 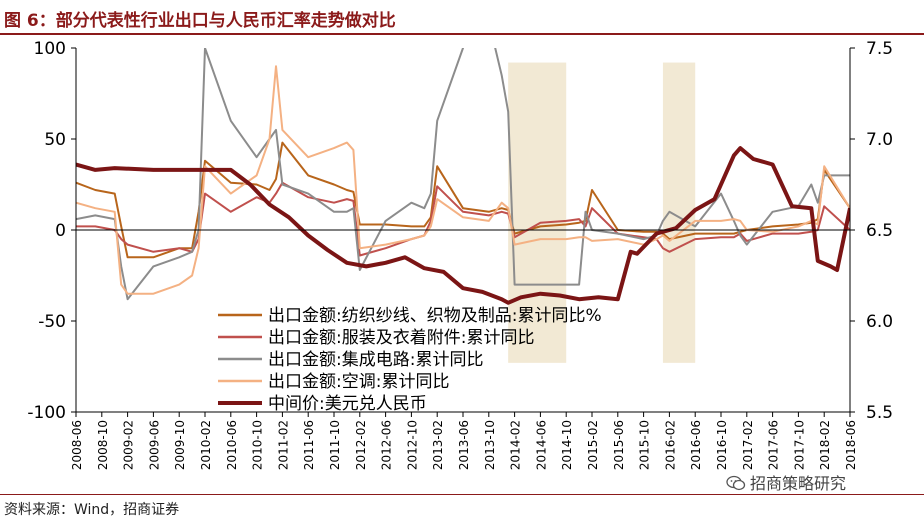 I want to click on x-tick-label: 2008-06, so click(x=77, y=445).